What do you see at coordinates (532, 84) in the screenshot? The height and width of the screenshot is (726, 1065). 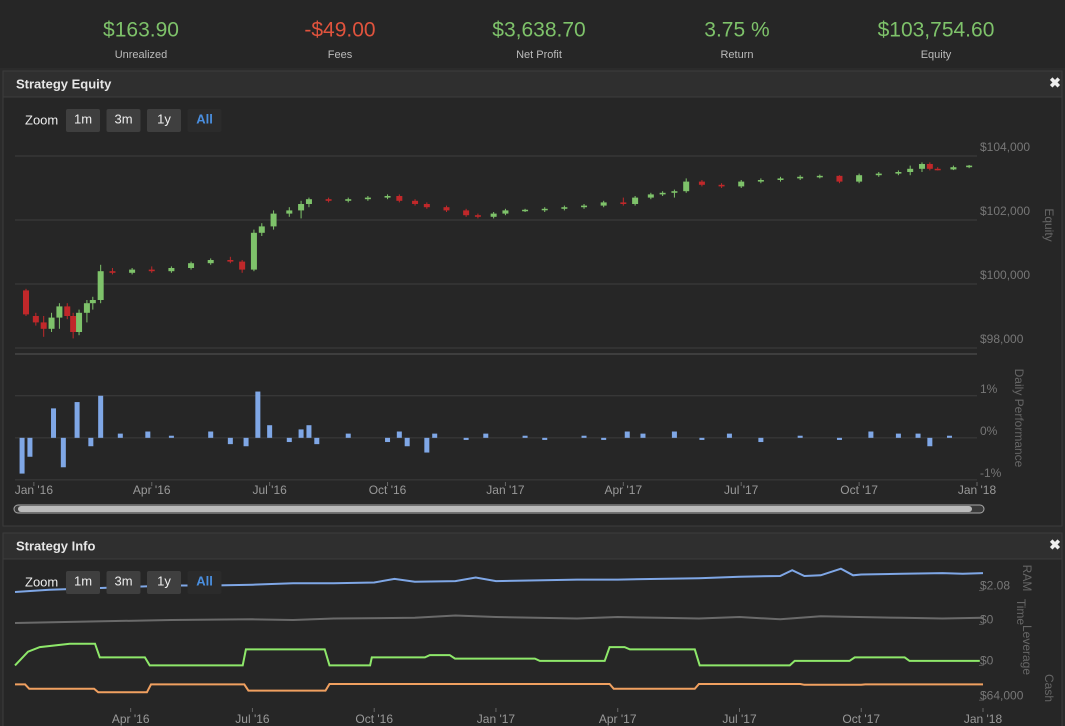 I see `panel-header` at bounding box center [532, 84].